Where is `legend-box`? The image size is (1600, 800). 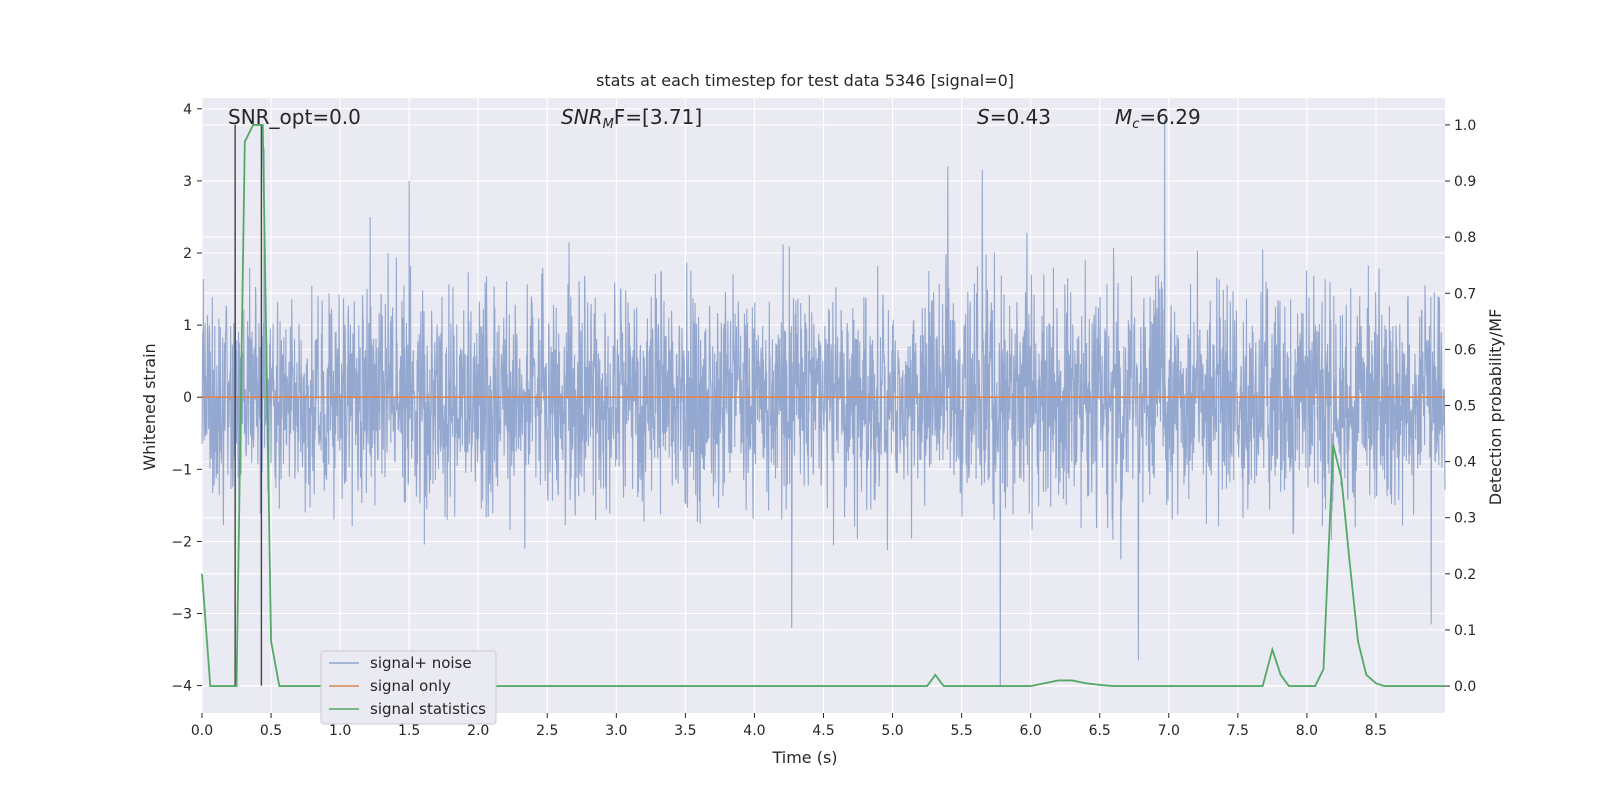 legend-box is located at coordinates (408, 687).